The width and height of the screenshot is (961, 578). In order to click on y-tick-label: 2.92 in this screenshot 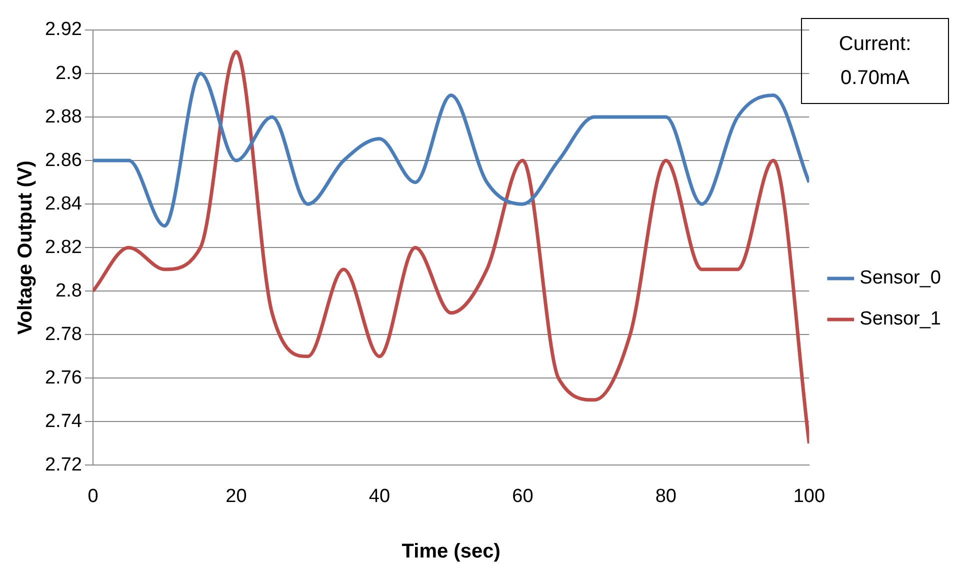, I will do `click(63, 29)`.